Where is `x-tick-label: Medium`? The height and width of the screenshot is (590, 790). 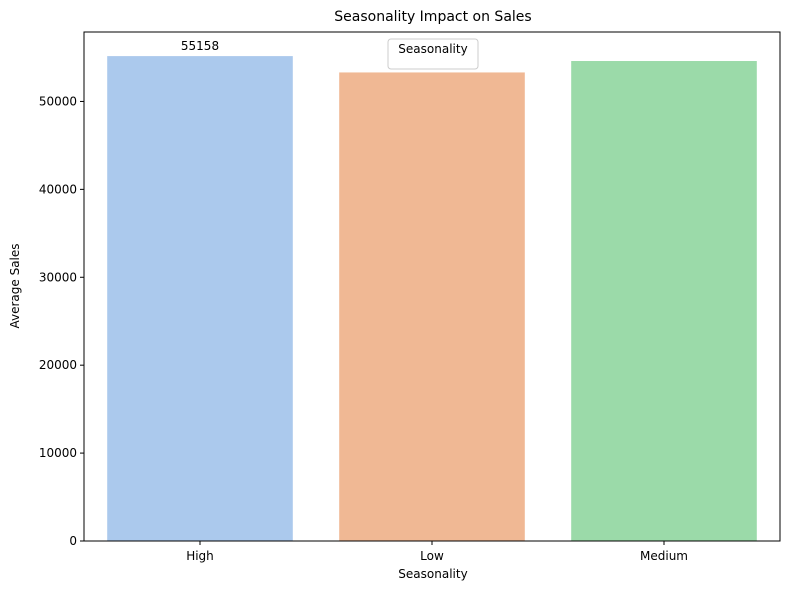
x-tick-label: Medium is located at coordinates (664, 556).